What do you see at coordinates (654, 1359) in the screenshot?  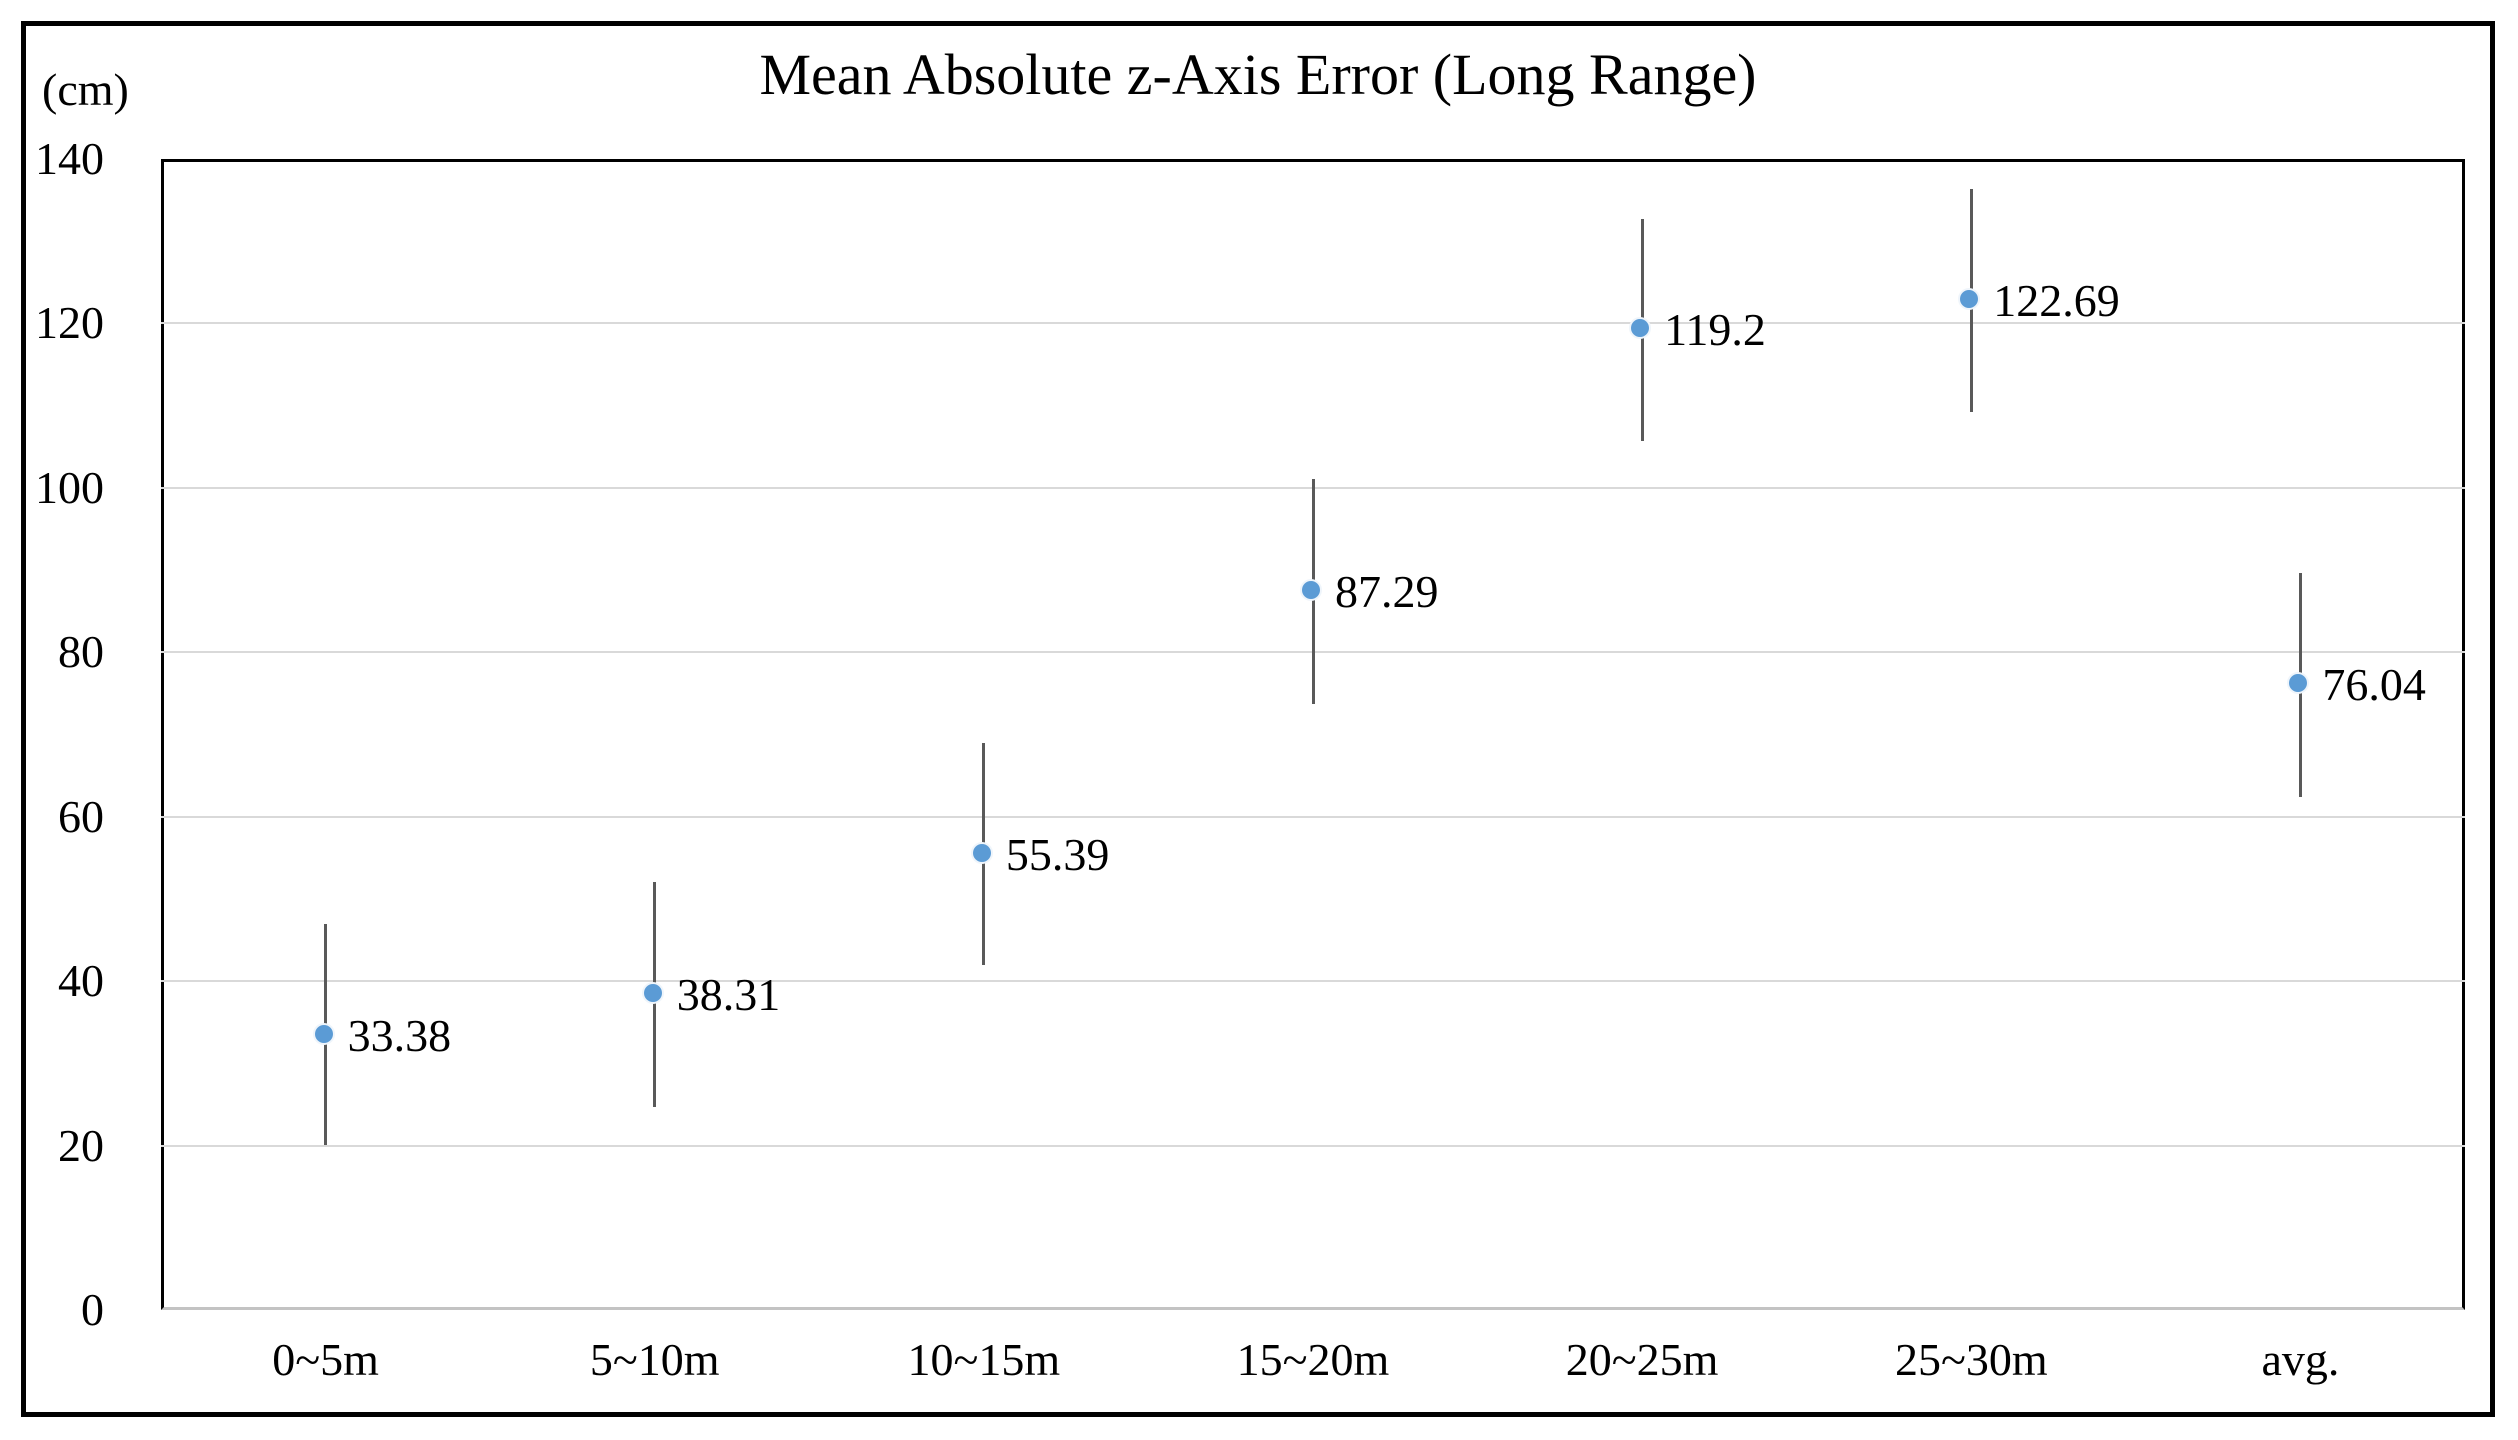 I see `x-tick-label: 5~10m` at bounding box center [654, 1359].